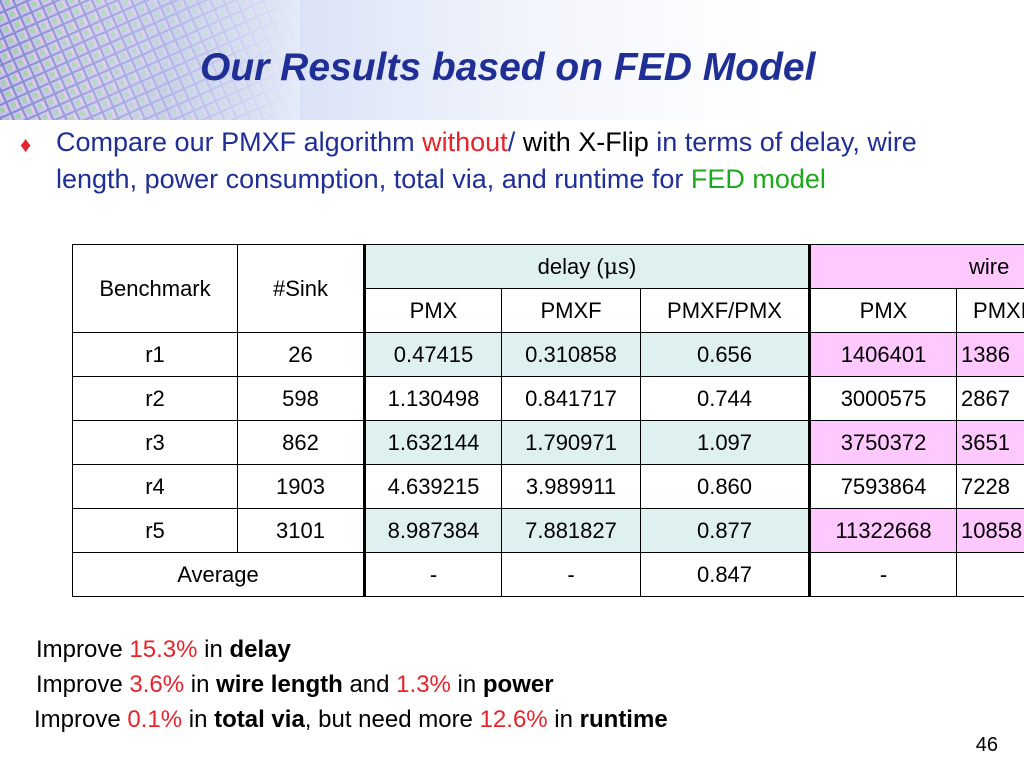 The height and width of the screenshot is (768, 1024). Describe the element at coordinates (586, 266) in the screenshot. I see `header-delay: delay (μs)` at that location.